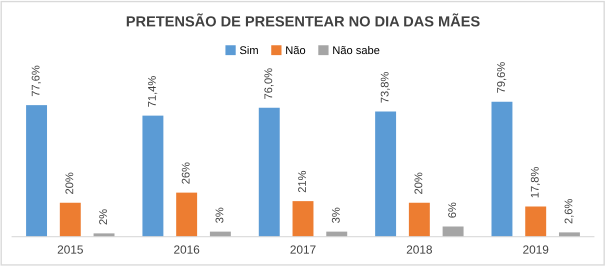 The height and width of the screenshot is (266, 606). What do you see at coordinates (535, 249) in the screenshot?
I see `x-tick-label: 2019` at bounding box center [535, 249].